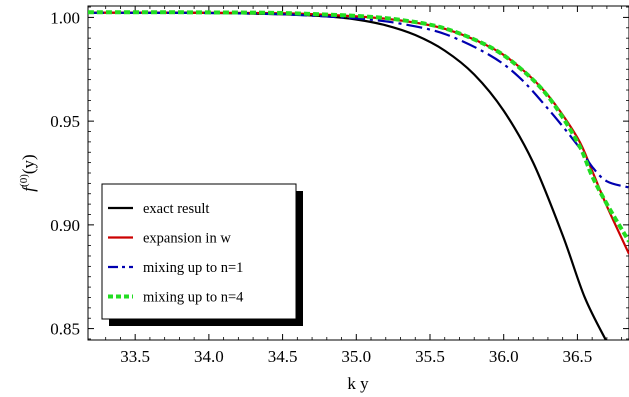 The width and height of the screenshot is (629, 397). I want to click on y-tick-label: 0.95, so click(65, 121).